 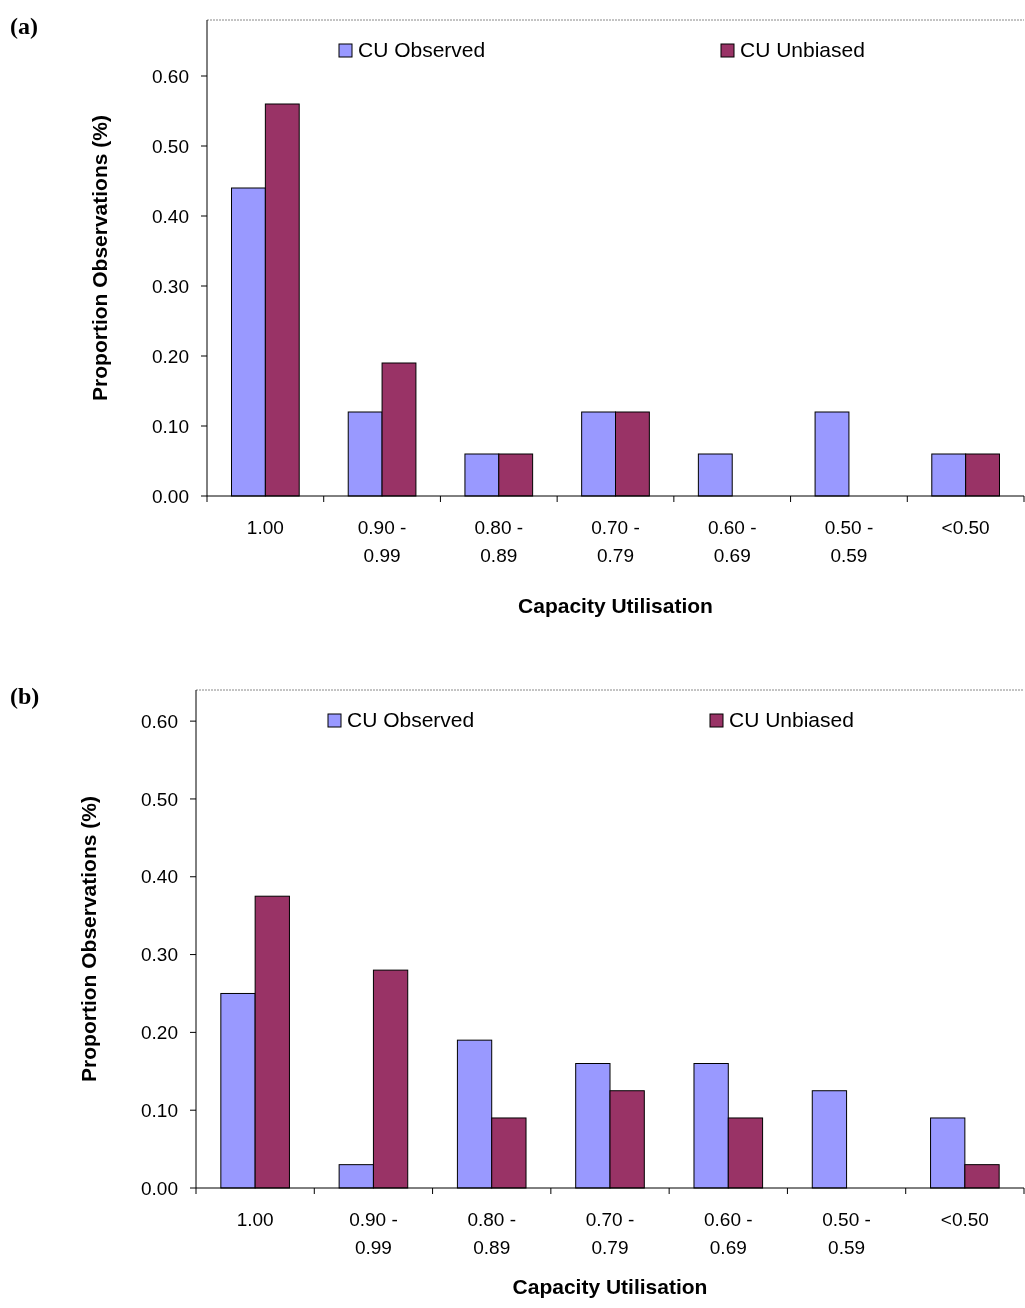 What do you see at coordinates (25, 696) in the screenshot?
I see `text: (b)` at bounding box center [25, 696].